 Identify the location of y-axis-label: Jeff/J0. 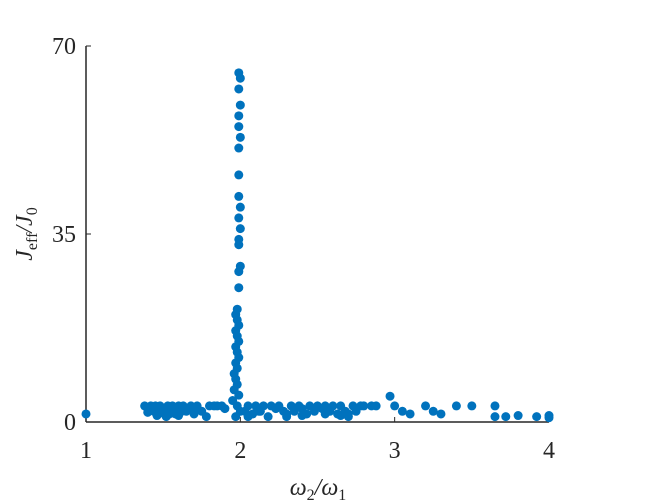
(26, 233).